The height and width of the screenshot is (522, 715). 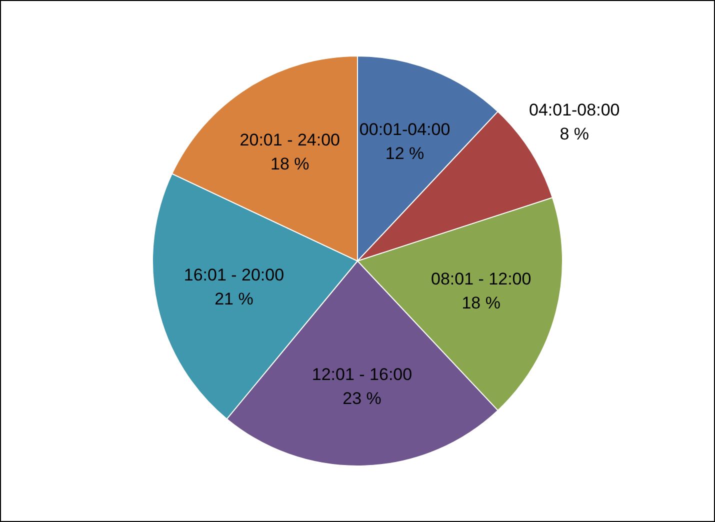 I want to click on slice-label: 16:01 - 20:00, so click(x=234, y=275).